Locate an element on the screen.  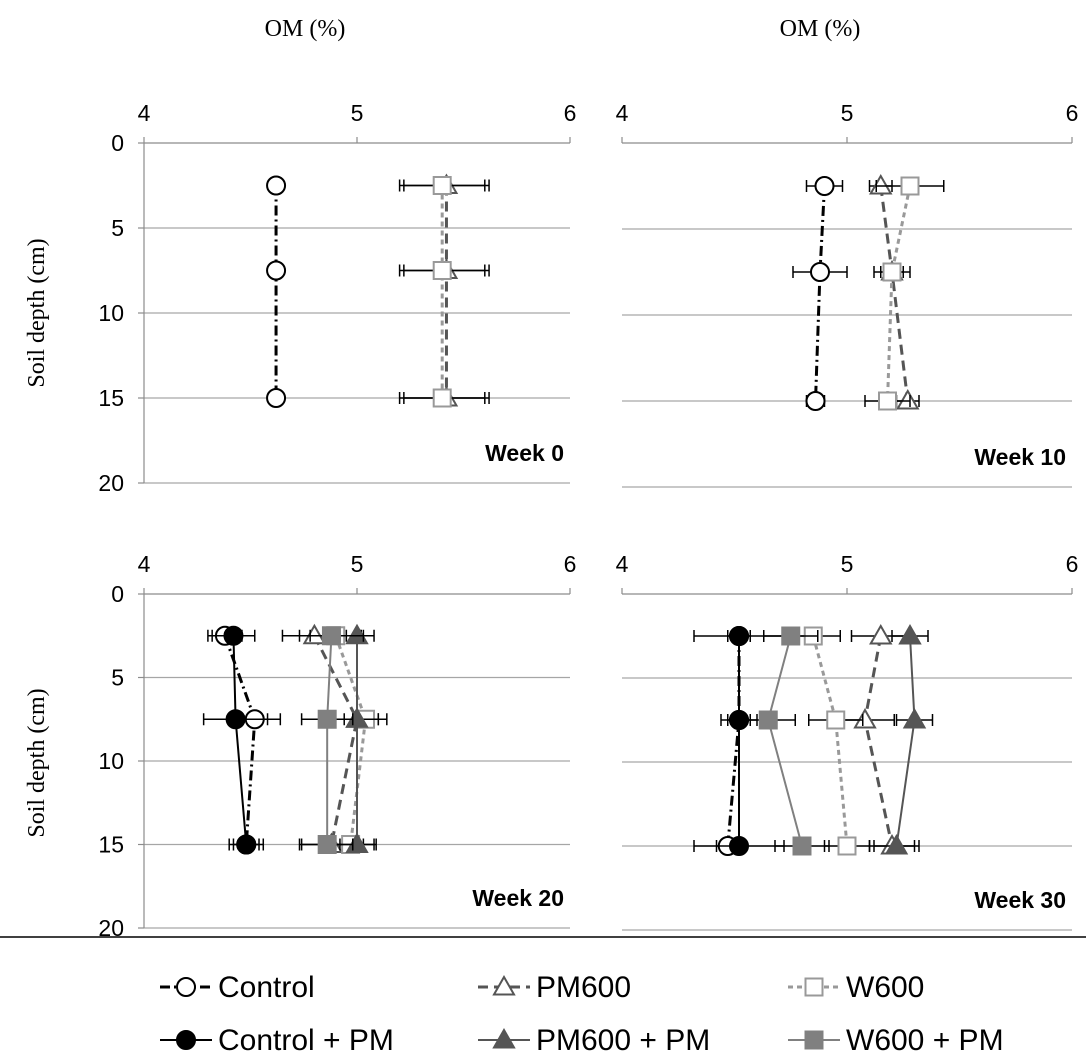
series-control is located at coordinates (276, 291).